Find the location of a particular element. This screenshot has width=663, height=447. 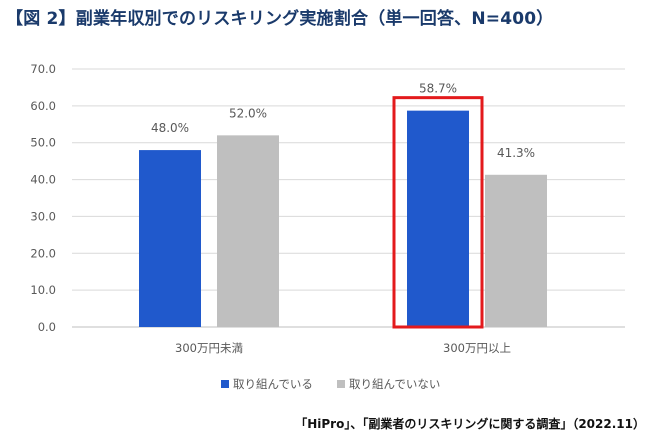

y-axis-ticks: 0.0 10.0 20.0 30.0 40.0 50.0 60.0 70.0 is located at coordinates (43, 198).